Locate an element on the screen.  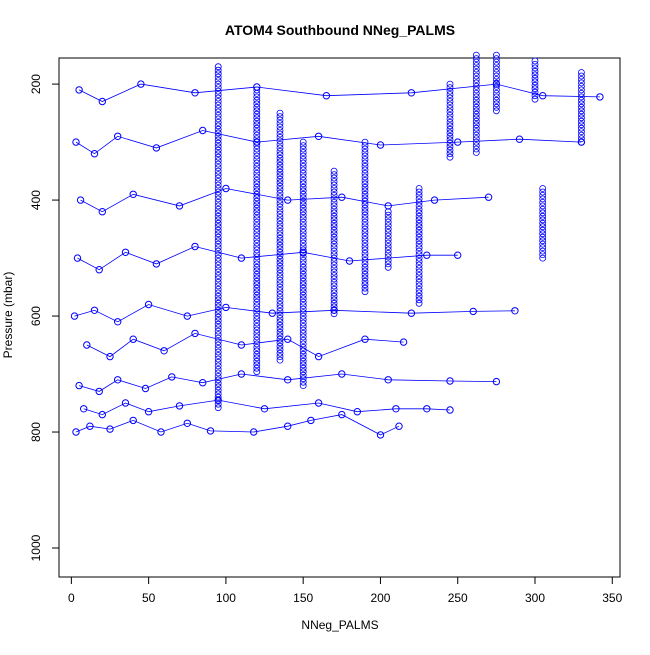
y-tick-label: 800 is located at coordinates (36, 432).